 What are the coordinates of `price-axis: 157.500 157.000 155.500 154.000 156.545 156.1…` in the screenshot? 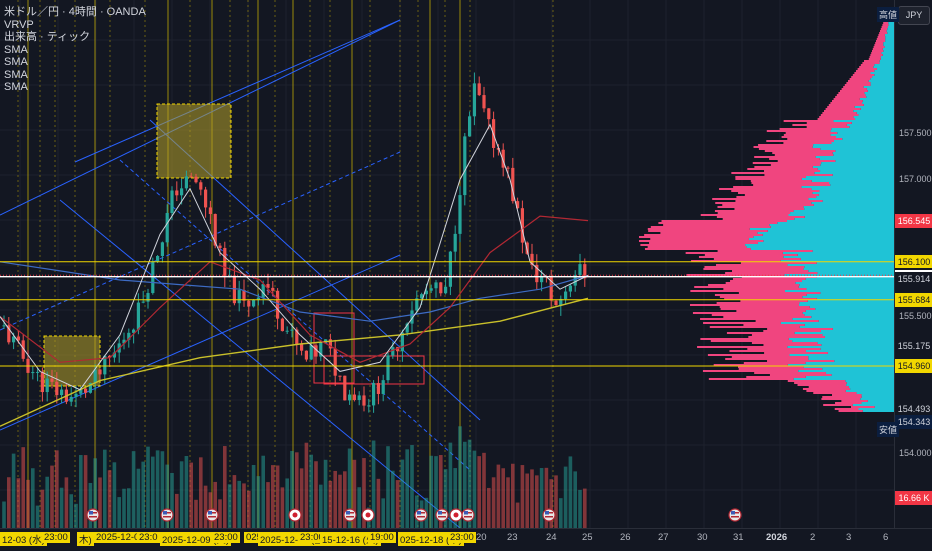 It's located at (913, 264).